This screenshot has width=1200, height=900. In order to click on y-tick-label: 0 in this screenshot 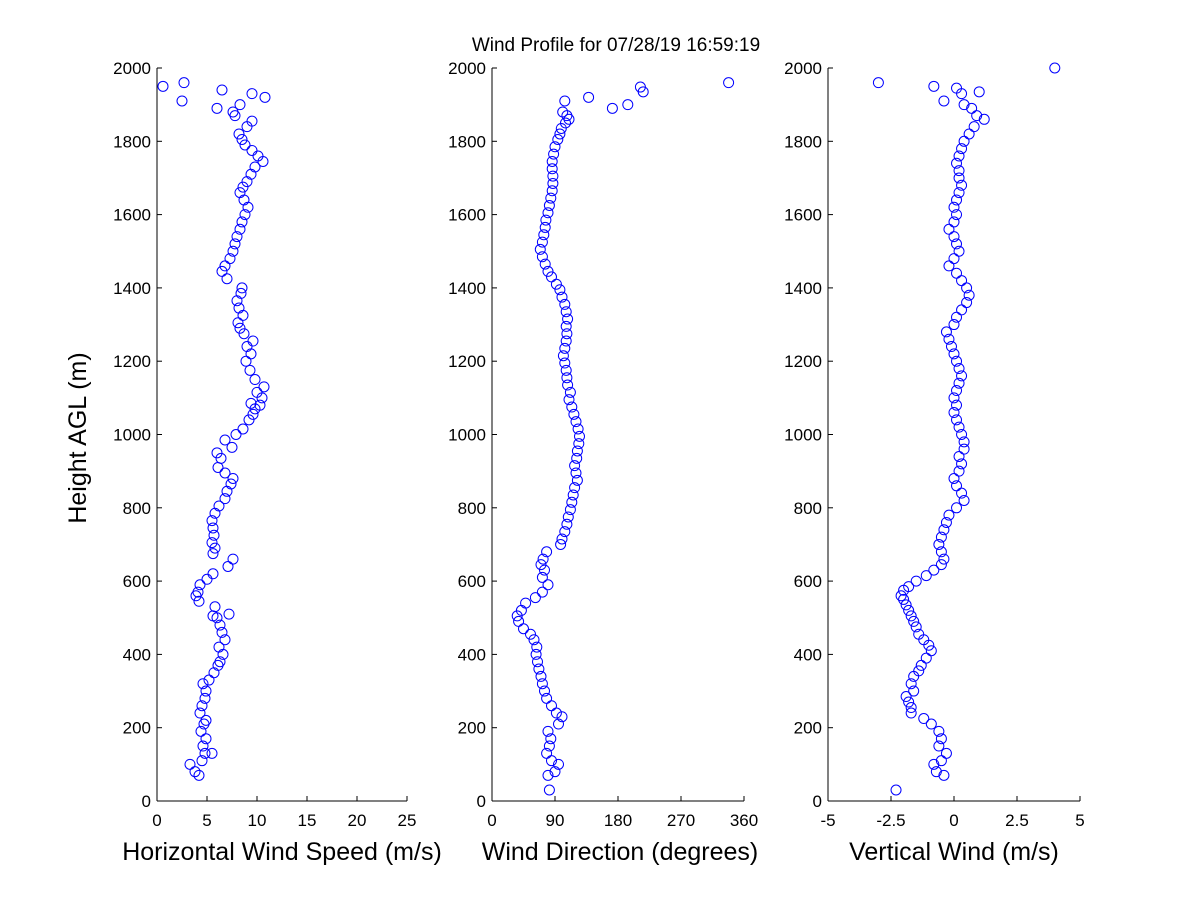, I will do `click(817, 801)`.